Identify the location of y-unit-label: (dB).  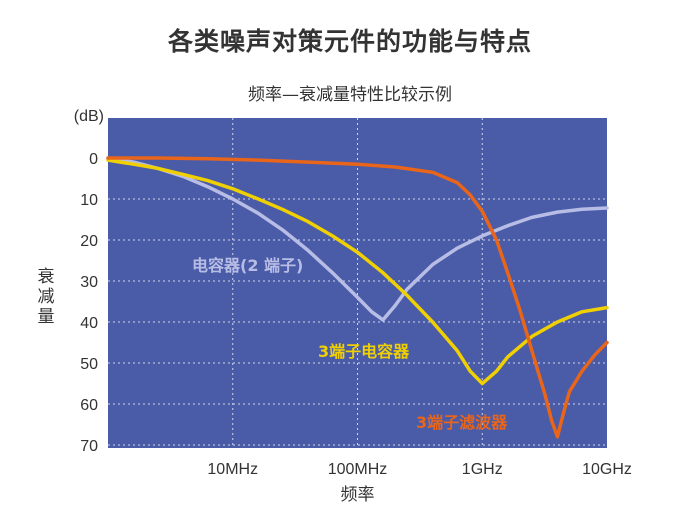
(89, 116).